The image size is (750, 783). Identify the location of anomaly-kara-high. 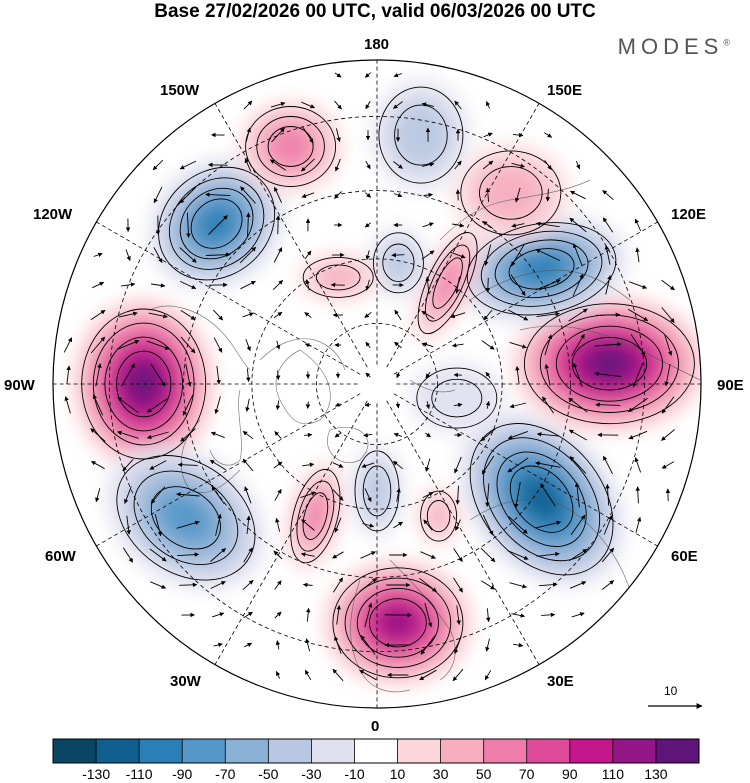
(438, 516).